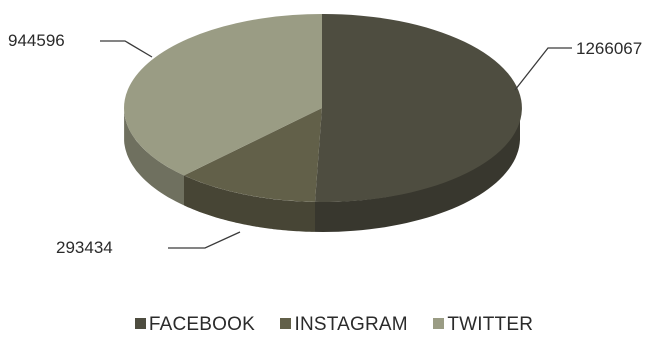 This screenshot has width=668, height=343. I want to click on legend-item-facebook: FACEBOOK, so click(194, 325).